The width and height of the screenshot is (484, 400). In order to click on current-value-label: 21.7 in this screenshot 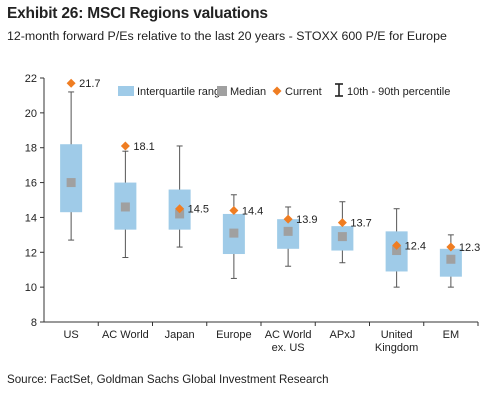, I will do `click(89, 84)`.